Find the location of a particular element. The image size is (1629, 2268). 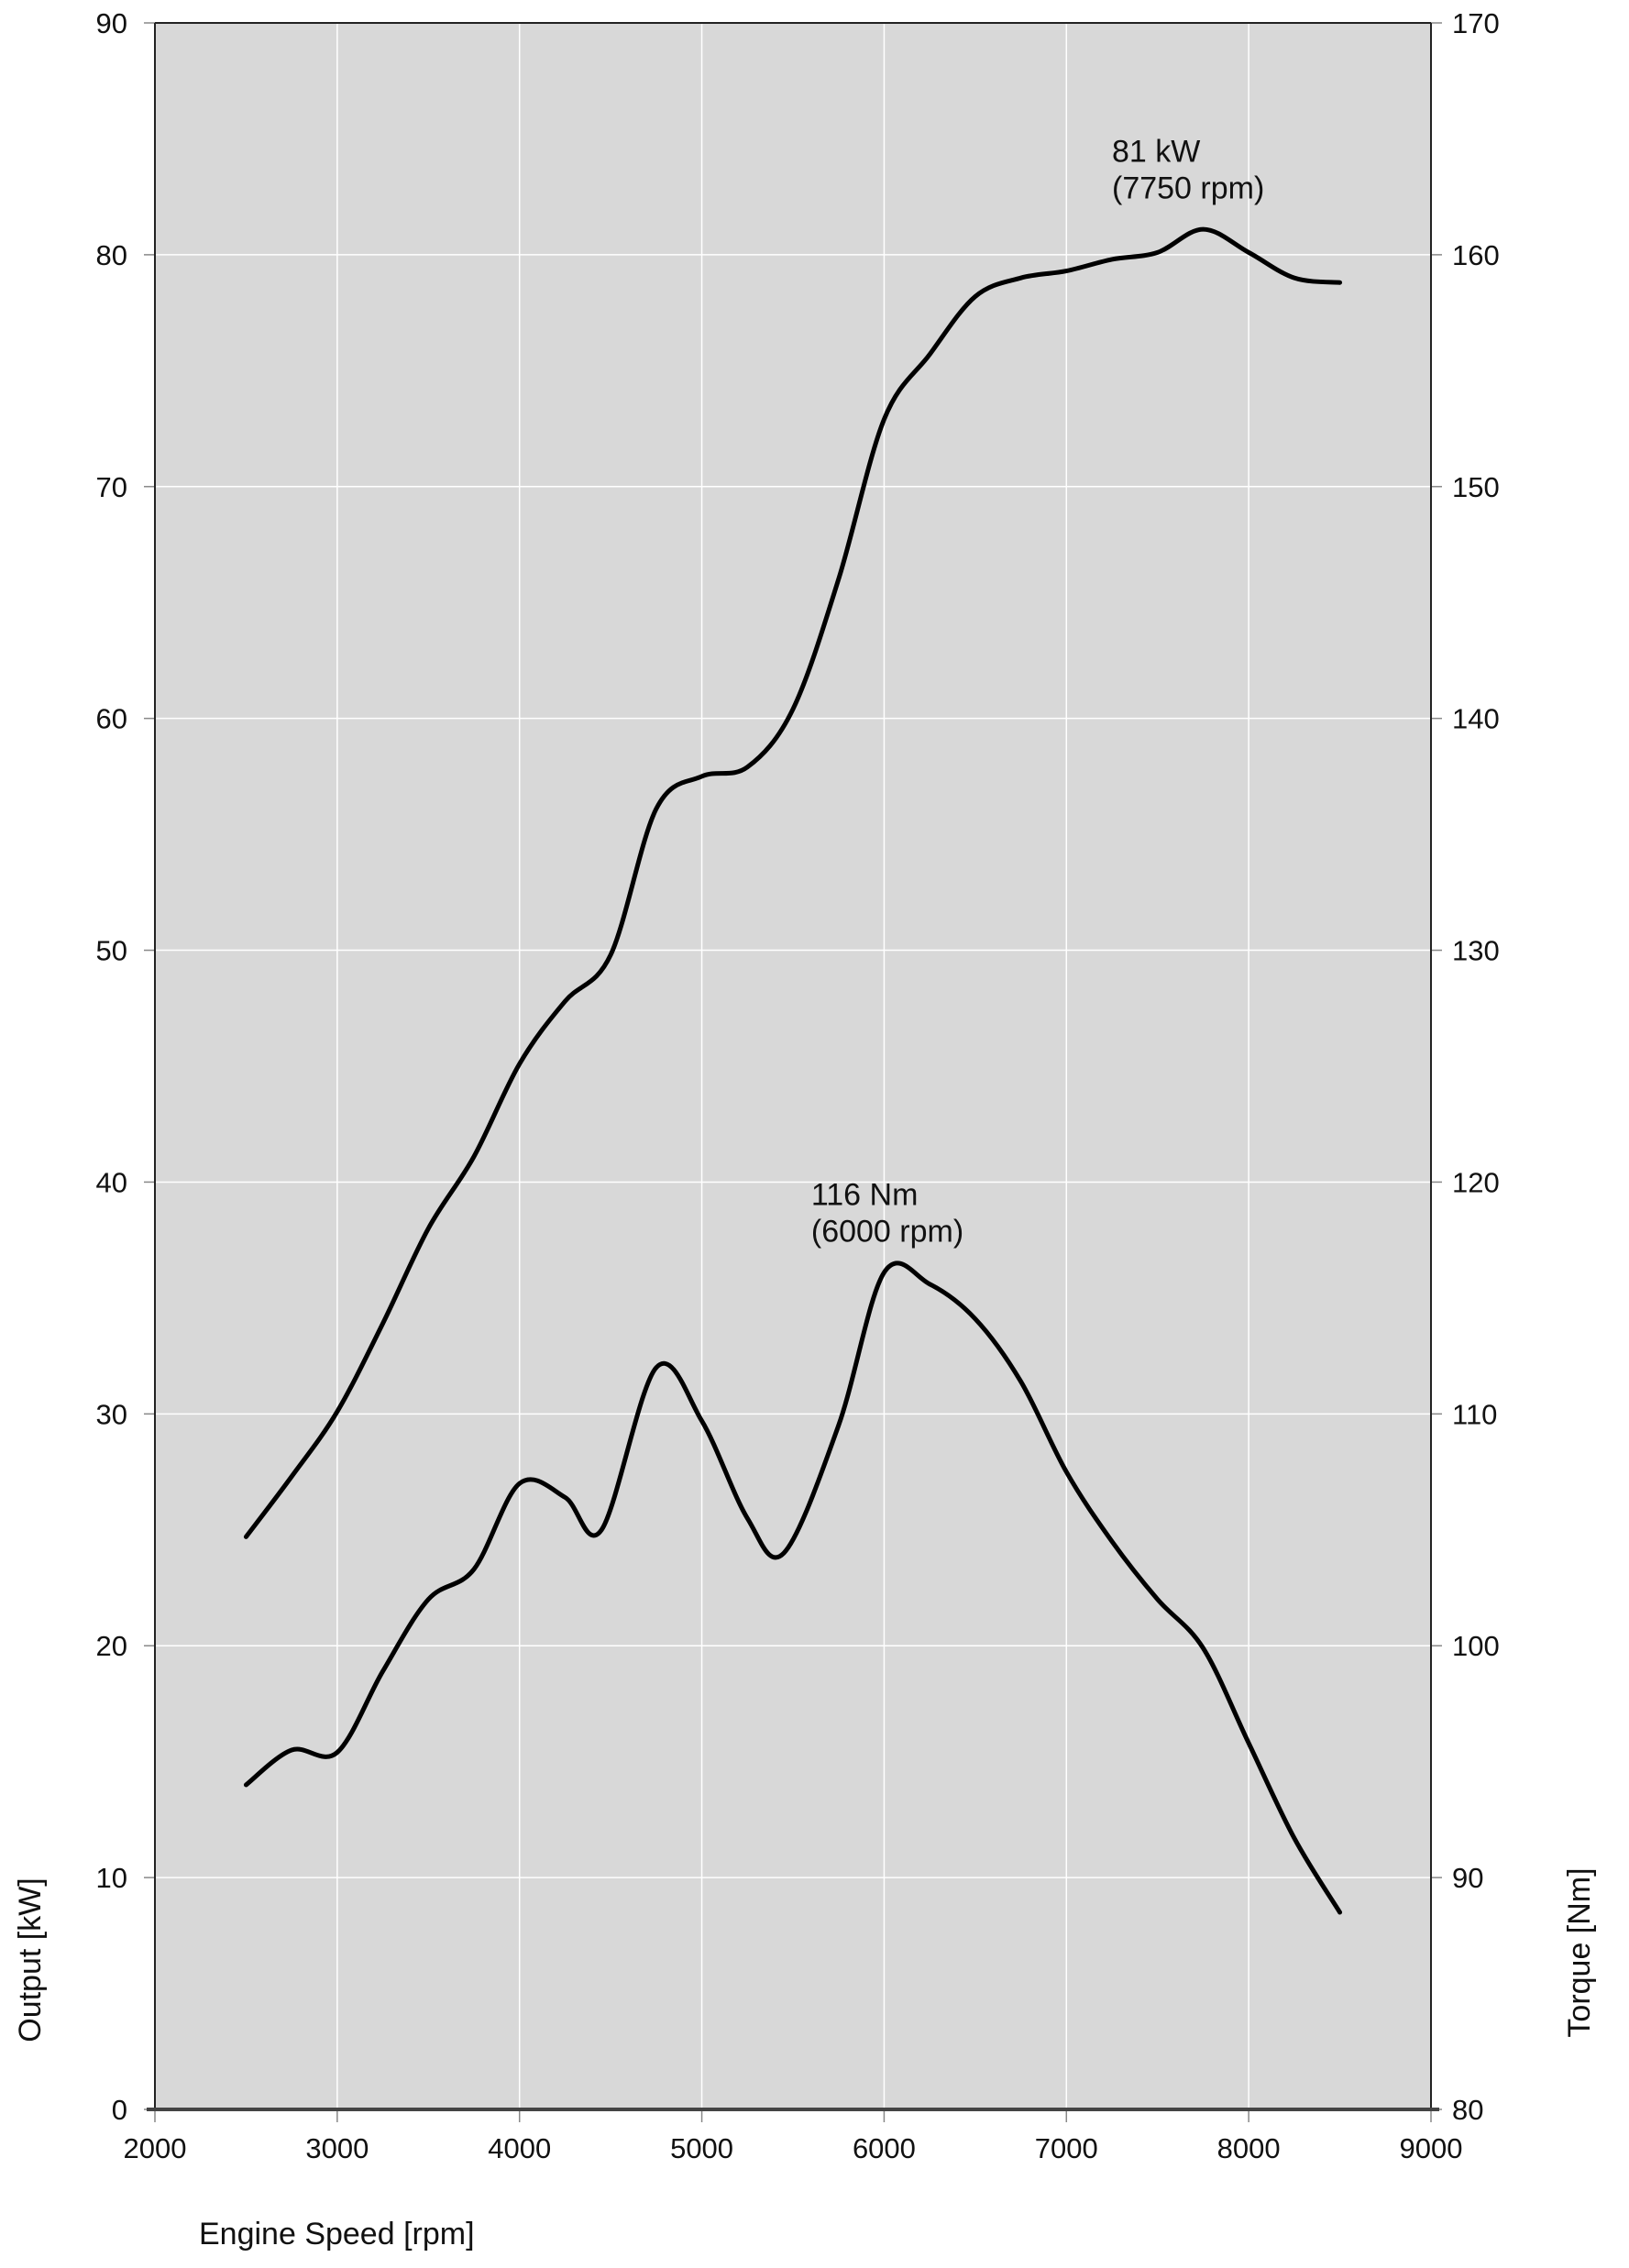

y-right-tick-label: 140 is located at coordinates (1476, 719).